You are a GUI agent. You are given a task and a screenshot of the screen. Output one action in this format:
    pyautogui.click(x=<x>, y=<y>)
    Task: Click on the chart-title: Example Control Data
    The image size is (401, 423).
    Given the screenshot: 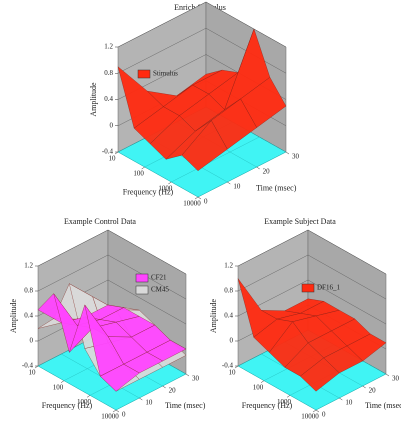 What is the action you would take?
    pyautogui.click(x=100, y=221)
    